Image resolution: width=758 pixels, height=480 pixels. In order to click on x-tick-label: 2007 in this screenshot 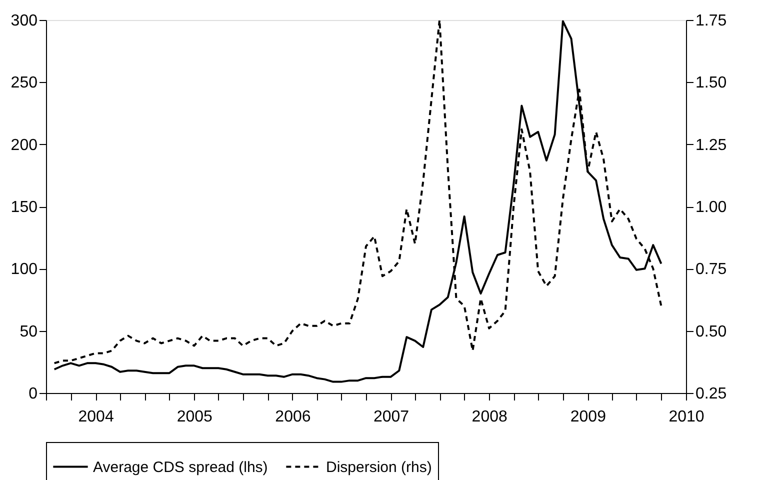, I will do `click(391, 417)`.